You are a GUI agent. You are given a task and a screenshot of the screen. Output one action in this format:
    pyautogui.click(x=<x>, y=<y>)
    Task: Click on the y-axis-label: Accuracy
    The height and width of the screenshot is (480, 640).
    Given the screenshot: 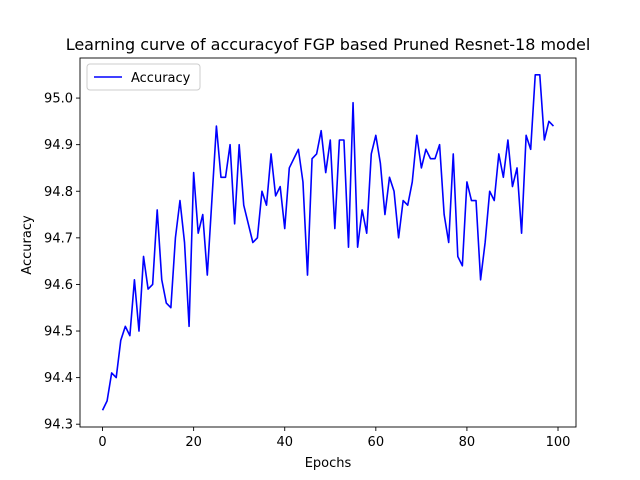 What is the action you would take?
    pyautogui.click(x=27, y=245)
    